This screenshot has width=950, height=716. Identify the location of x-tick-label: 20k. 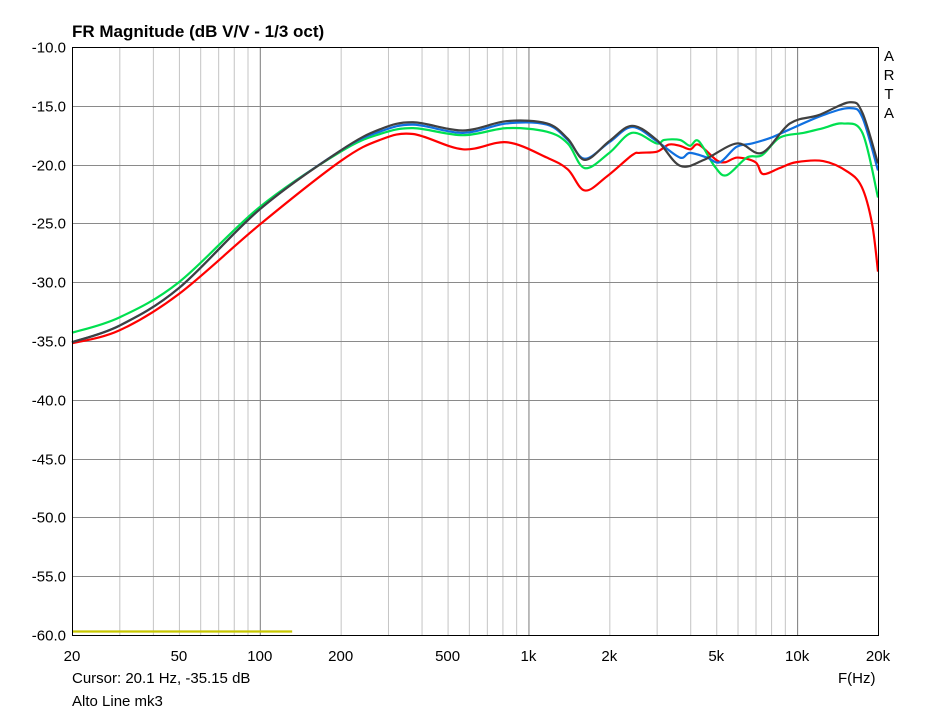
(878, 656).